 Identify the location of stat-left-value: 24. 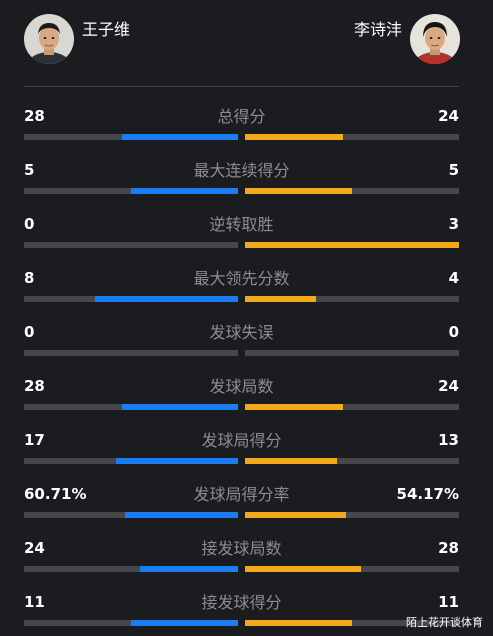
(34, 548).